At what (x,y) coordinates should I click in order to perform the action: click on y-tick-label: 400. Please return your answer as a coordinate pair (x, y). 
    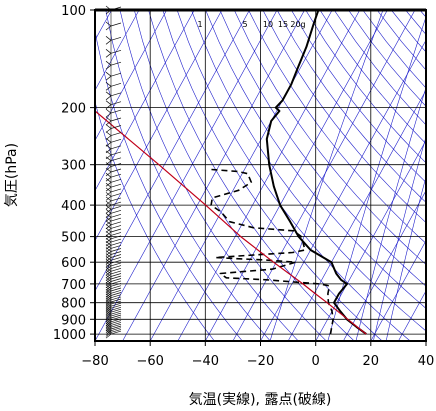
    Looking at the image, I should click on (73, 206).